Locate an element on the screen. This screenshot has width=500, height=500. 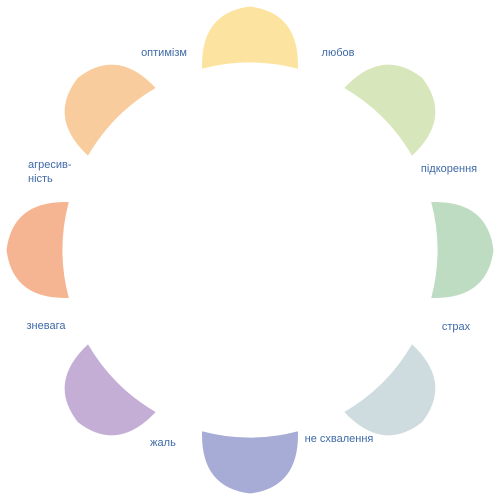
label-contempt: зневага is located at coordinates (47, 326).